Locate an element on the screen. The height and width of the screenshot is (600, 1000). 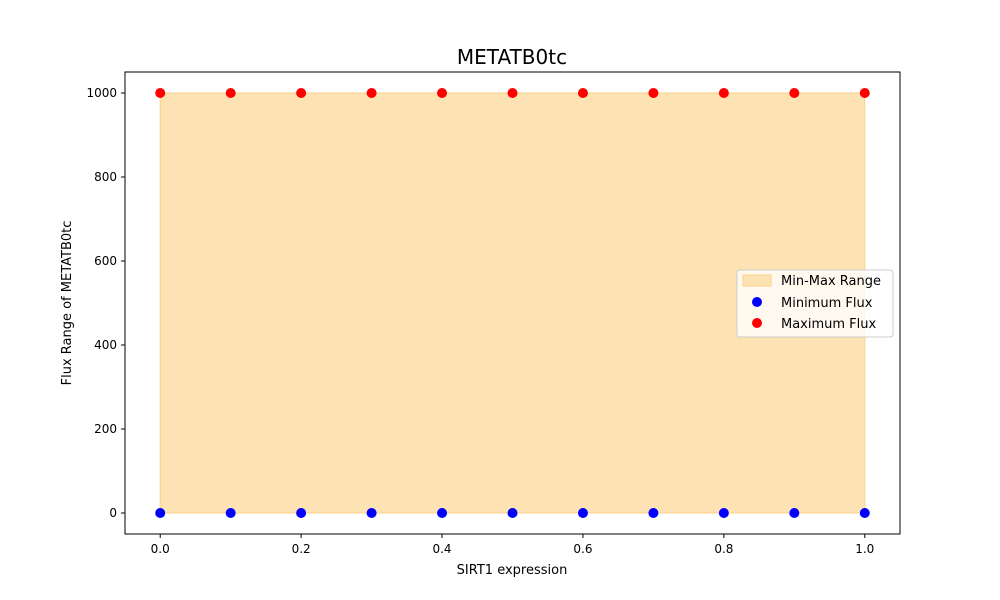
y-tick-label: 1000 is located at coordinates (101, 93).